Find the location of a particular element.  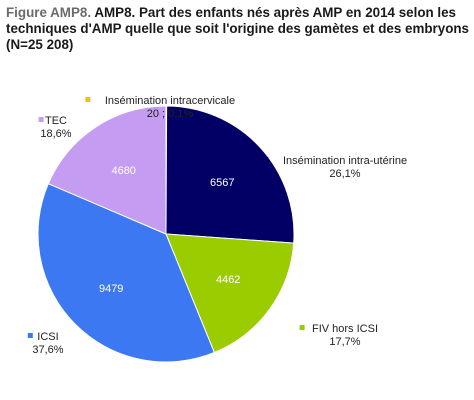

legend-key-insemination-intra-uterine is located at coordinates (266, 159).